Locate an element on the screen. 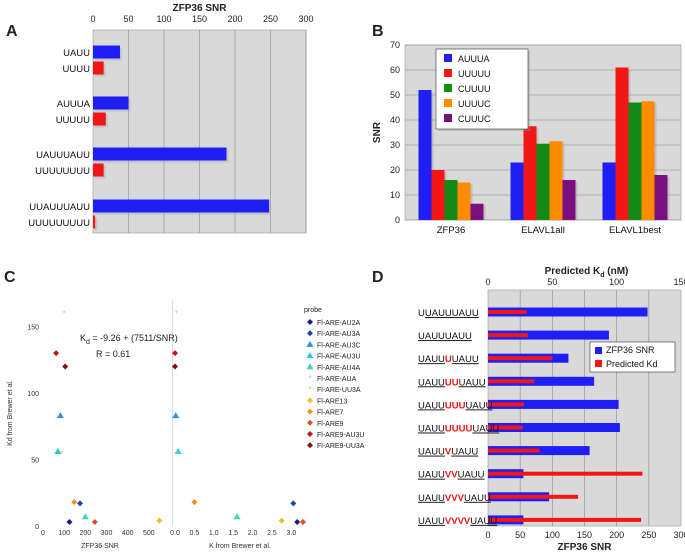  panel-c-right-x-tick-label: 0.5 is located at coordinates (195, 533).